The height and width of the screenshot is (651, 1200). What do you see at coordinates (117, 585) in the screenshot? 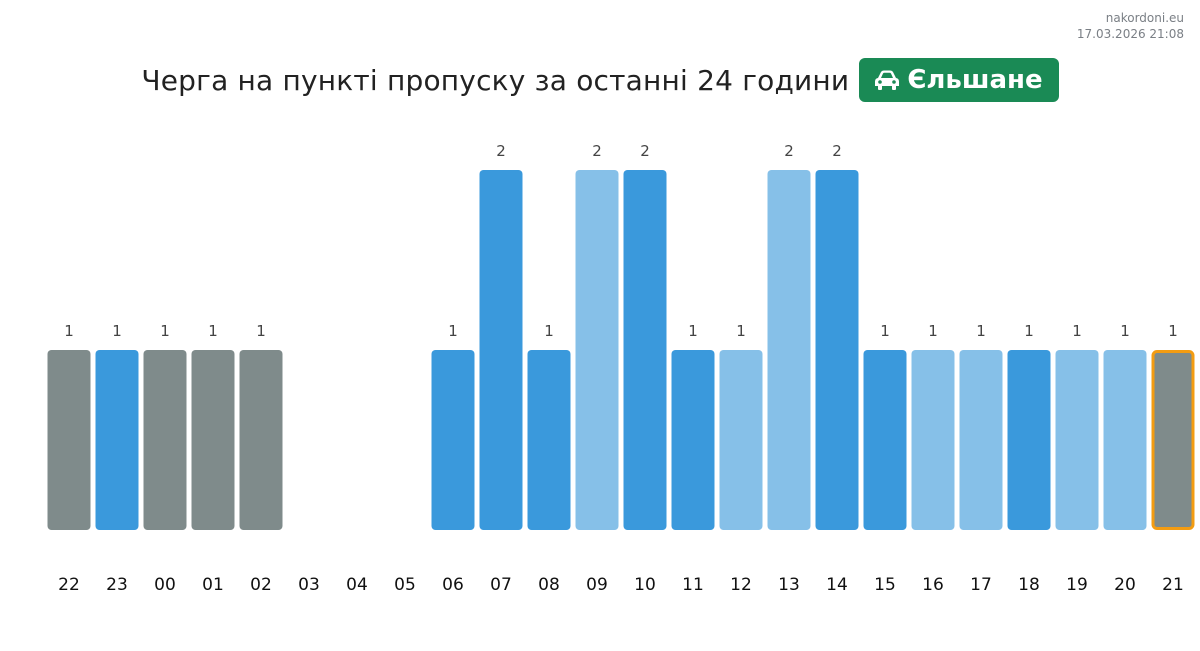
I see `x-tick-label-23: 23` at bounding box center [117, 585].